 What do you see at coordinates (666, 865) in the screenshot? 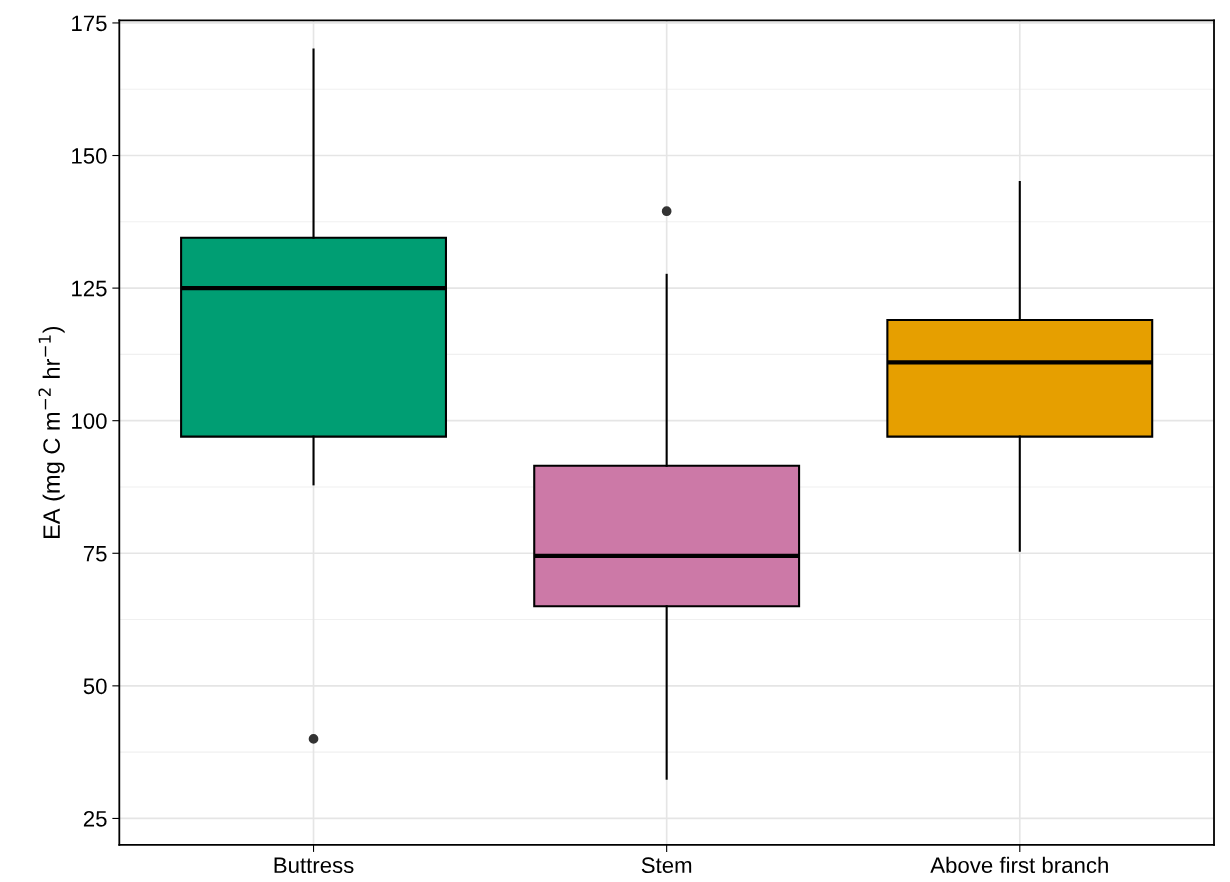
I see `x-tick-label: Stem` at bounding box center [666, 865].